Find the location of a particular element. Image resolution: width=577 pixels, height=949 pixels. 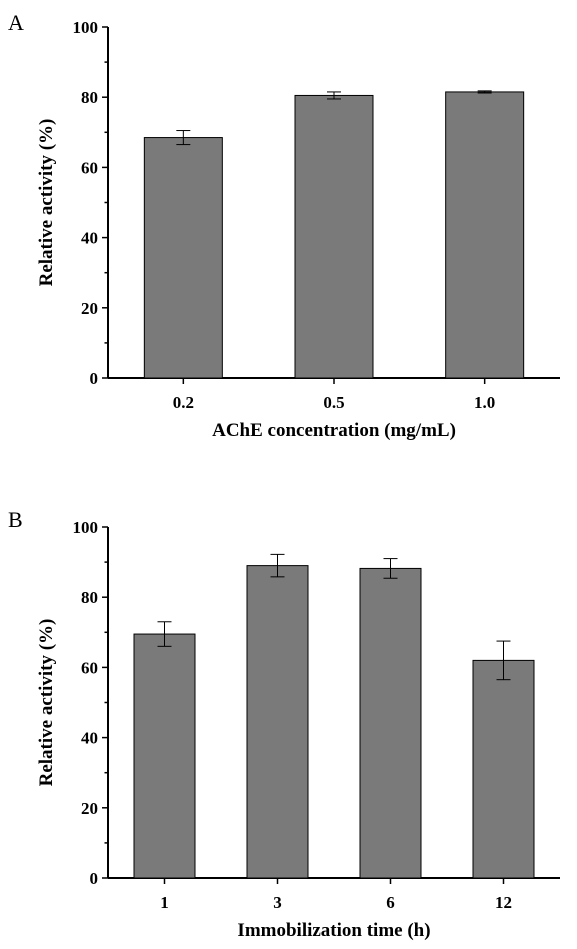

panel-label: A is located at coordinates (16, 22).